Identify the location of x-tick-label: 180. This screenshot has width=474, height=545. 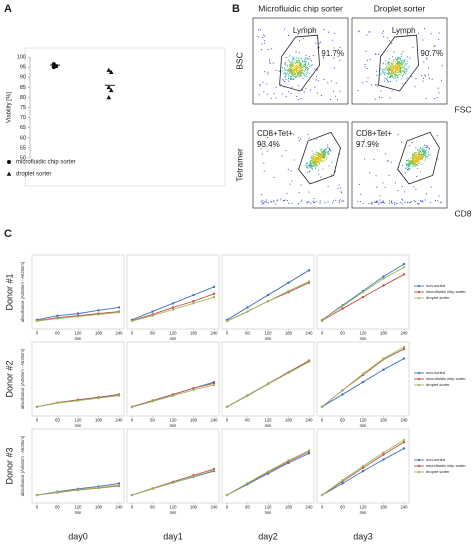
(194, 507).